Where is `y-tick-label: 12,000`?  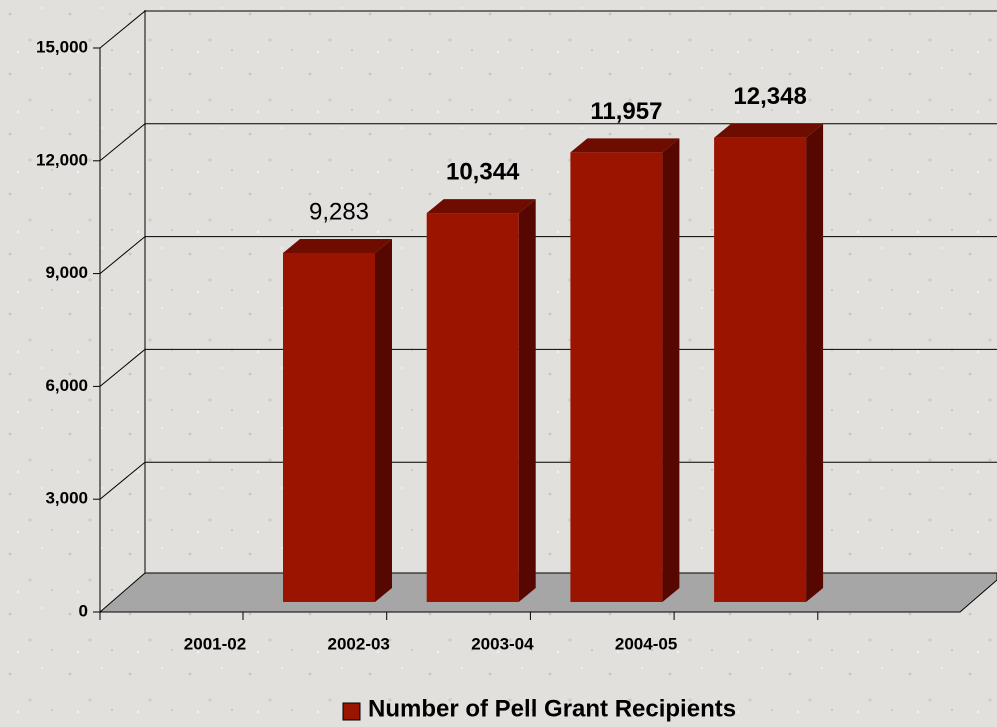
y-tick-label: 12,000 is located at coordinates (62, 159).